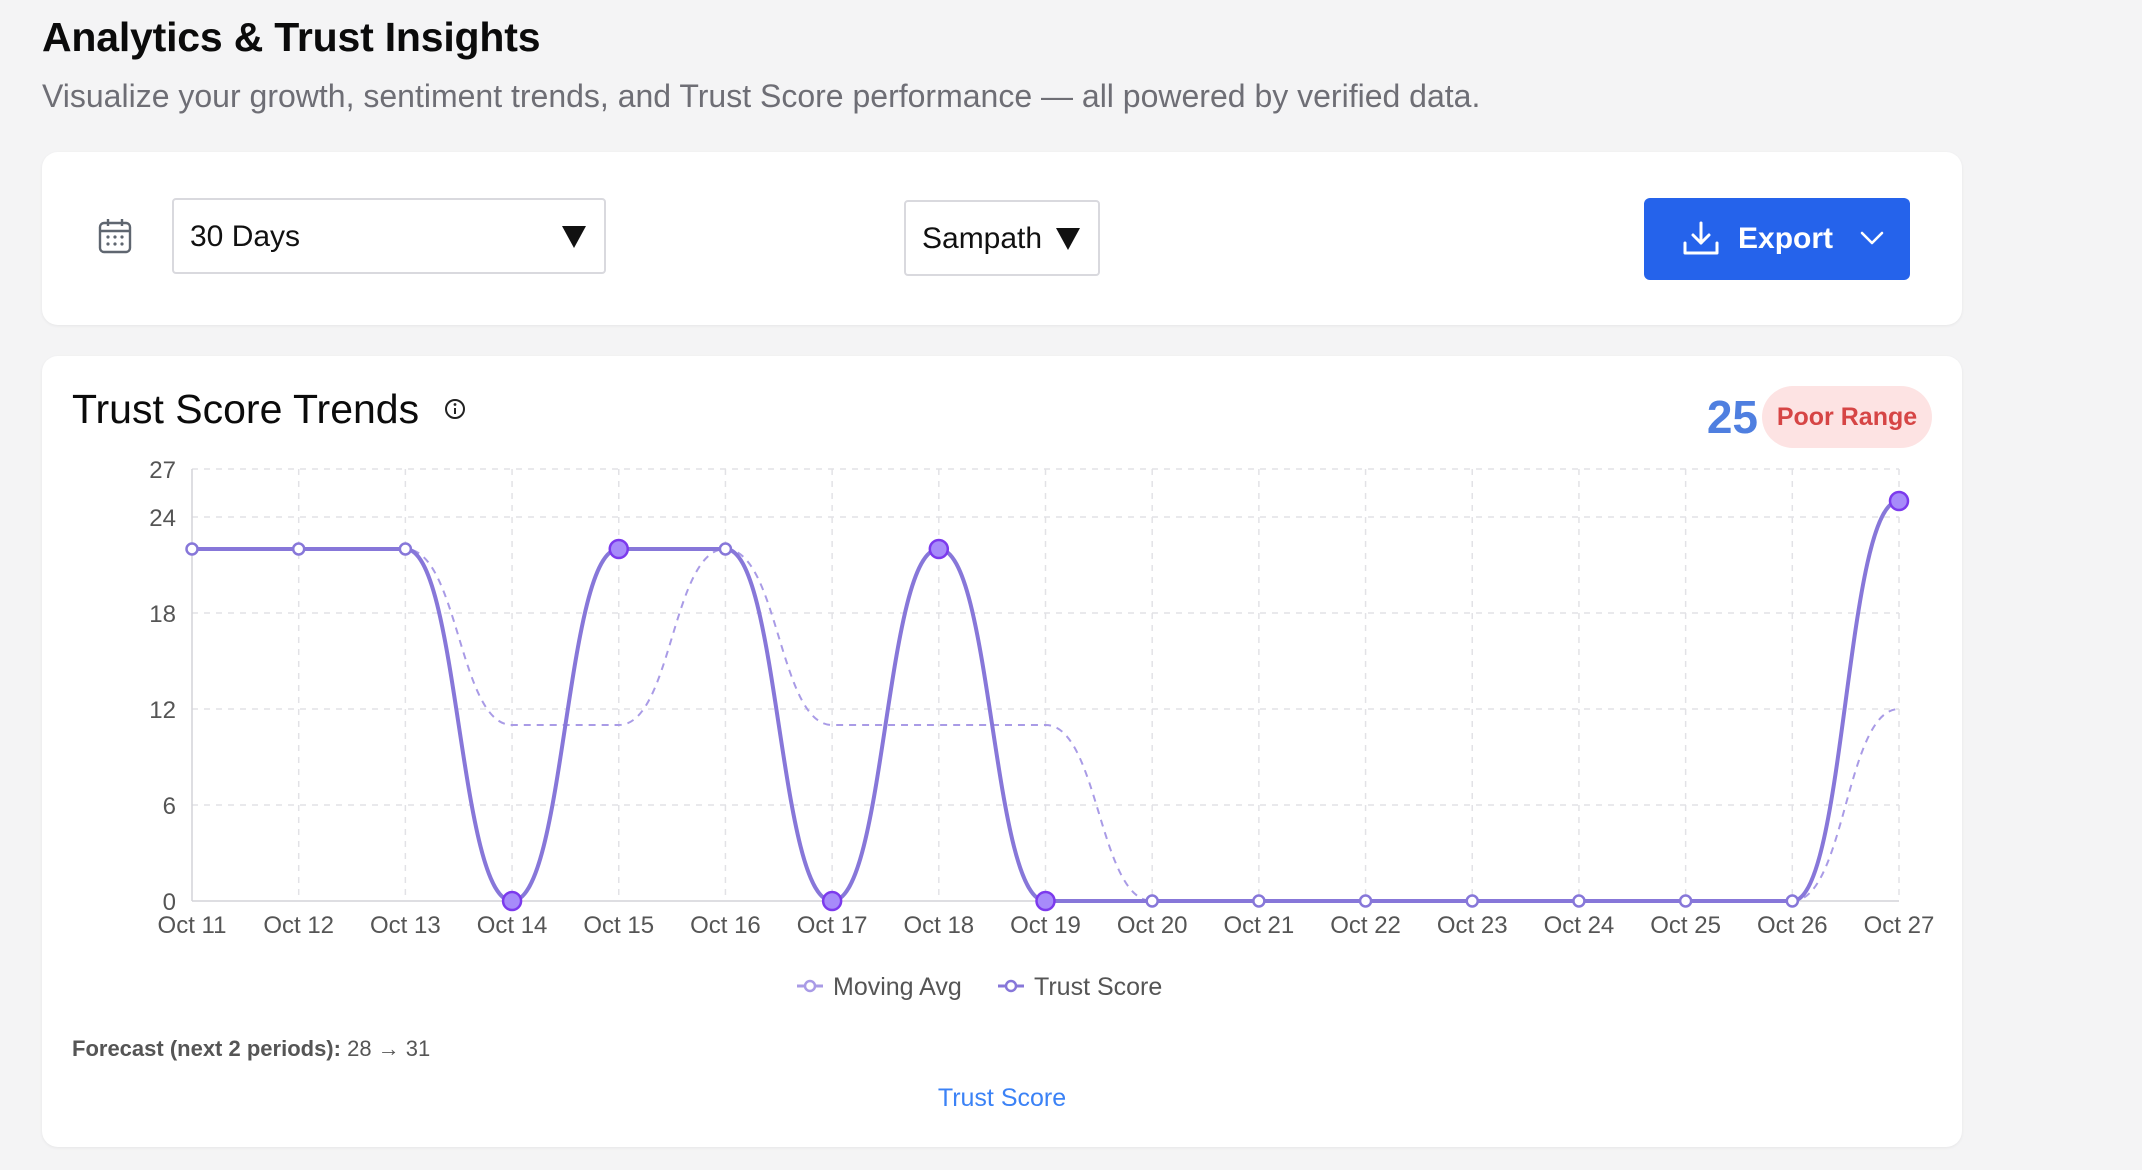 Image resolution: width=2142 pixels, height=1170 pixels. I want to click on x-tick-label: Oct 21, so click(1259, 925).